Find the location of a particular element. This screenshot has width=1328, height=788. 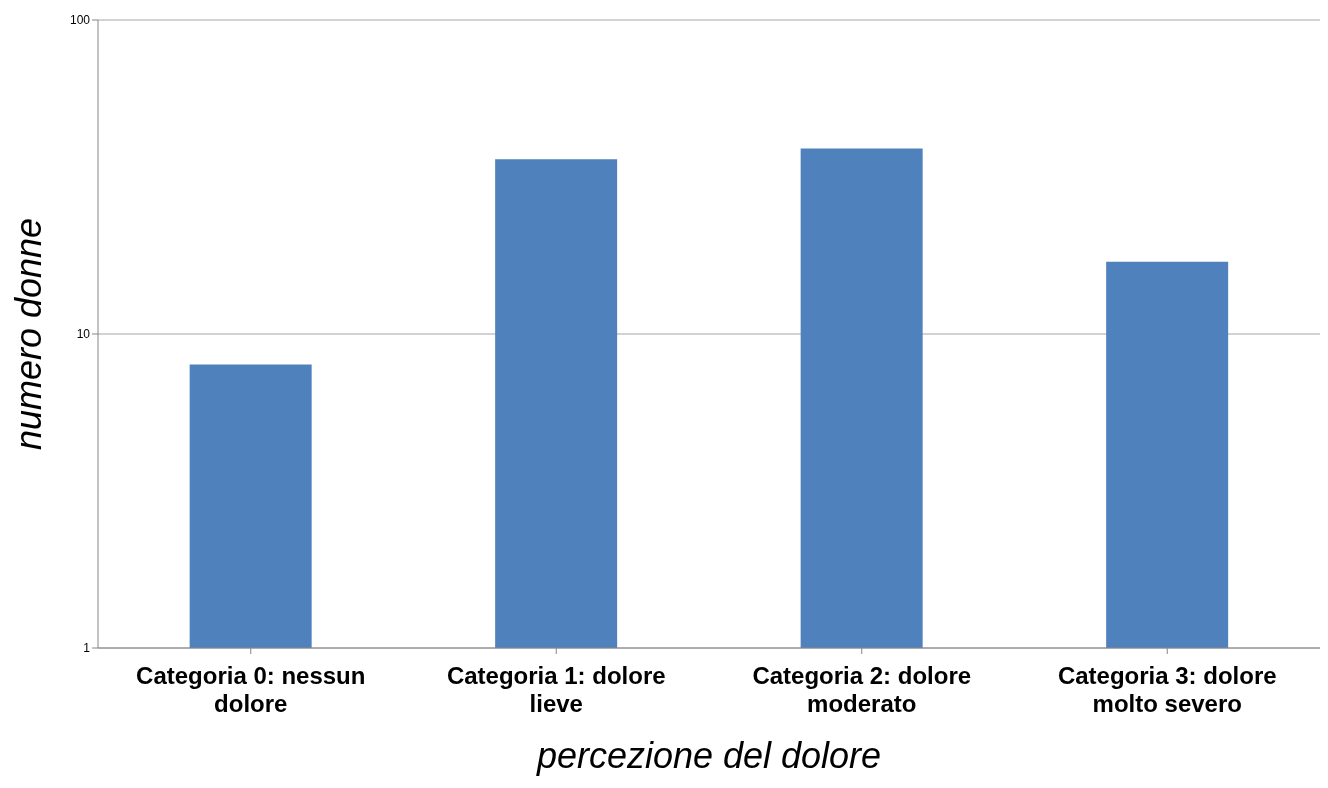

y-tick-label: 100 is located at coordinates (80, 20).